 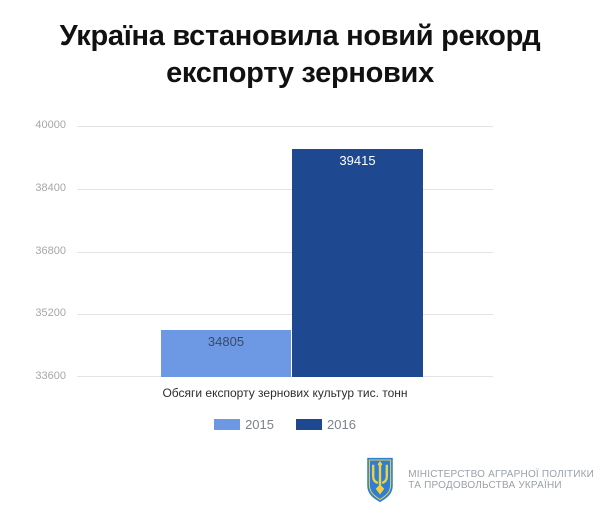 I want to click on ministry-name-line2: ТА ПРОДОВОЛЬСТВА УКРАЇНИ, so click(x=485, y=485).